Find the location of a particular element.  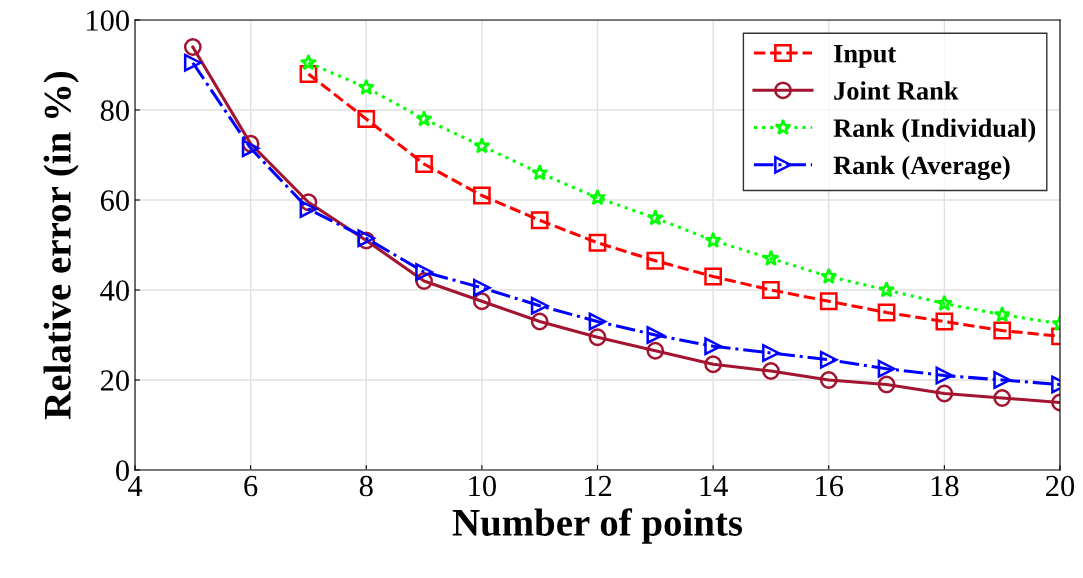

x-tick-label: 6 is located at coordinates (251, 486).